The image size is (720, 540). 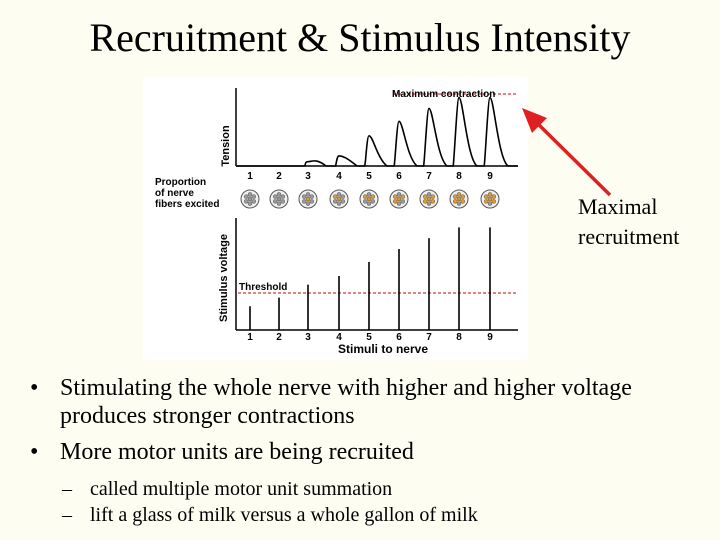 I want to click on stimulus-number-top: 1, so click(x=250, y=176).